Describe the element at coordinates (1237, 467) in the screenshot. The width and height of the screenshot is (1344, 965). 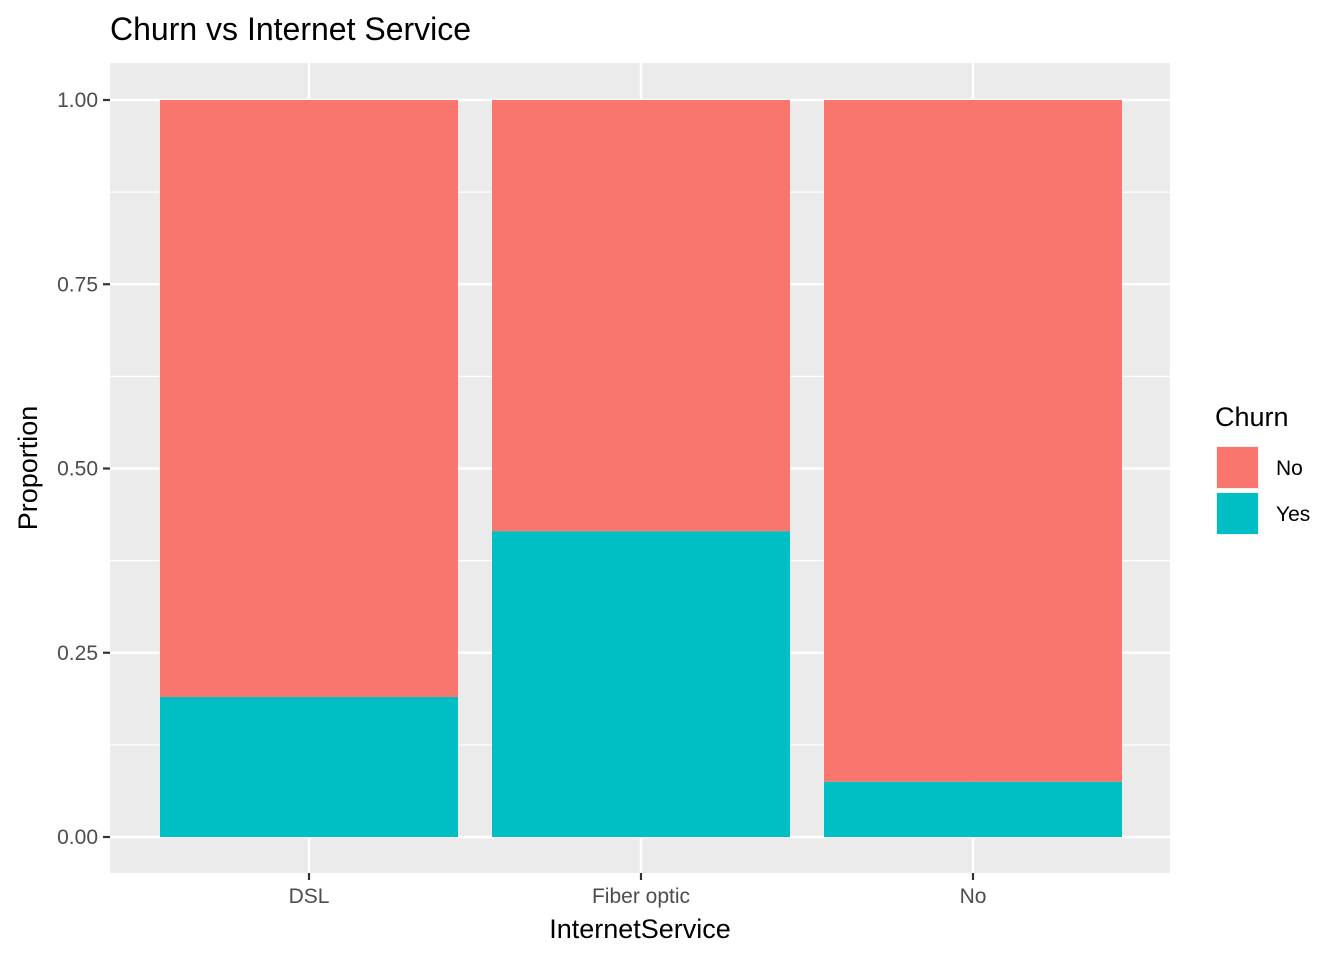
I see `legend-key-no` at that location.